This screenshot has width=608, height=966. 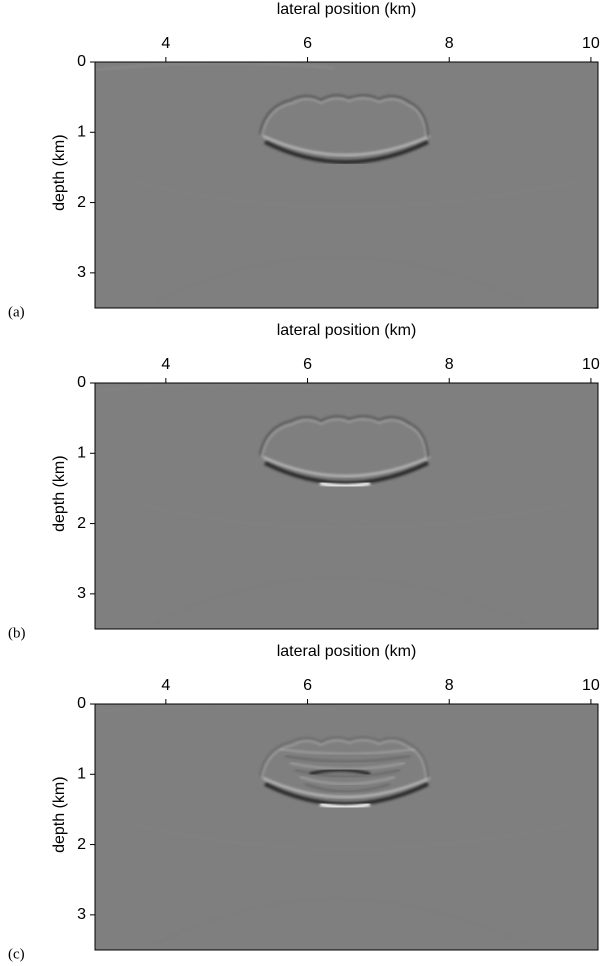 I want to click on panel-label: (b), so click(x=17, y=633).